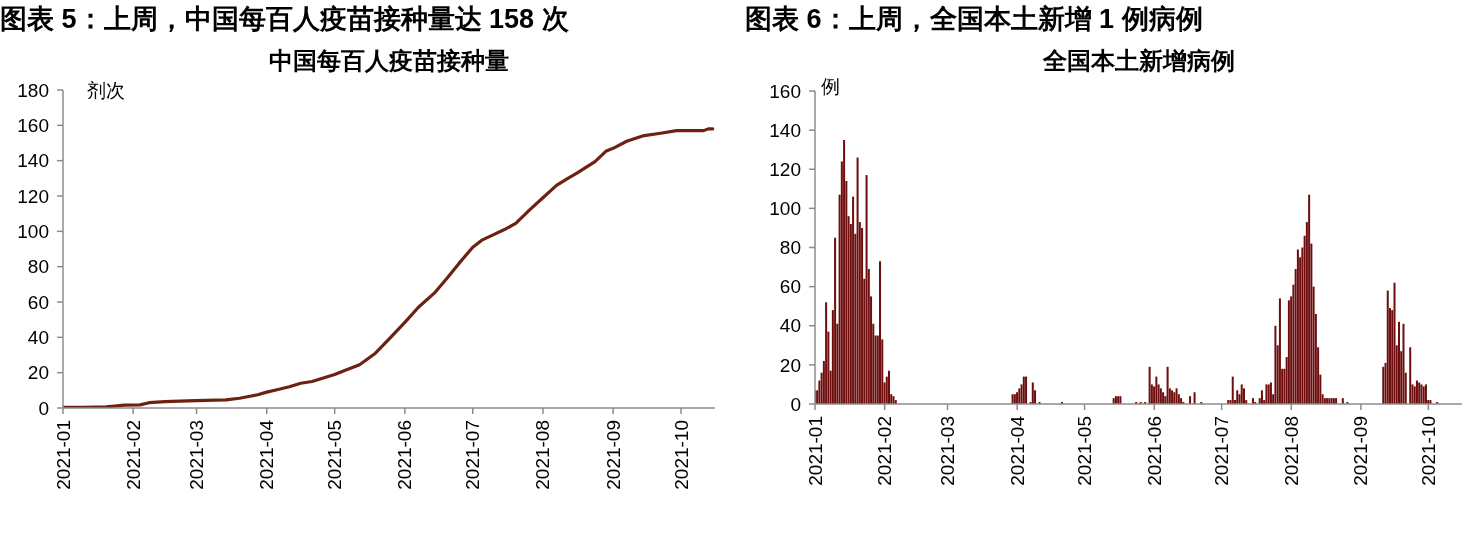 The image size is (1462, 540). I want to click on chart-title: 图表 5：上周，中国每百人疫苗接种量达 158 次, so click(284, 19).